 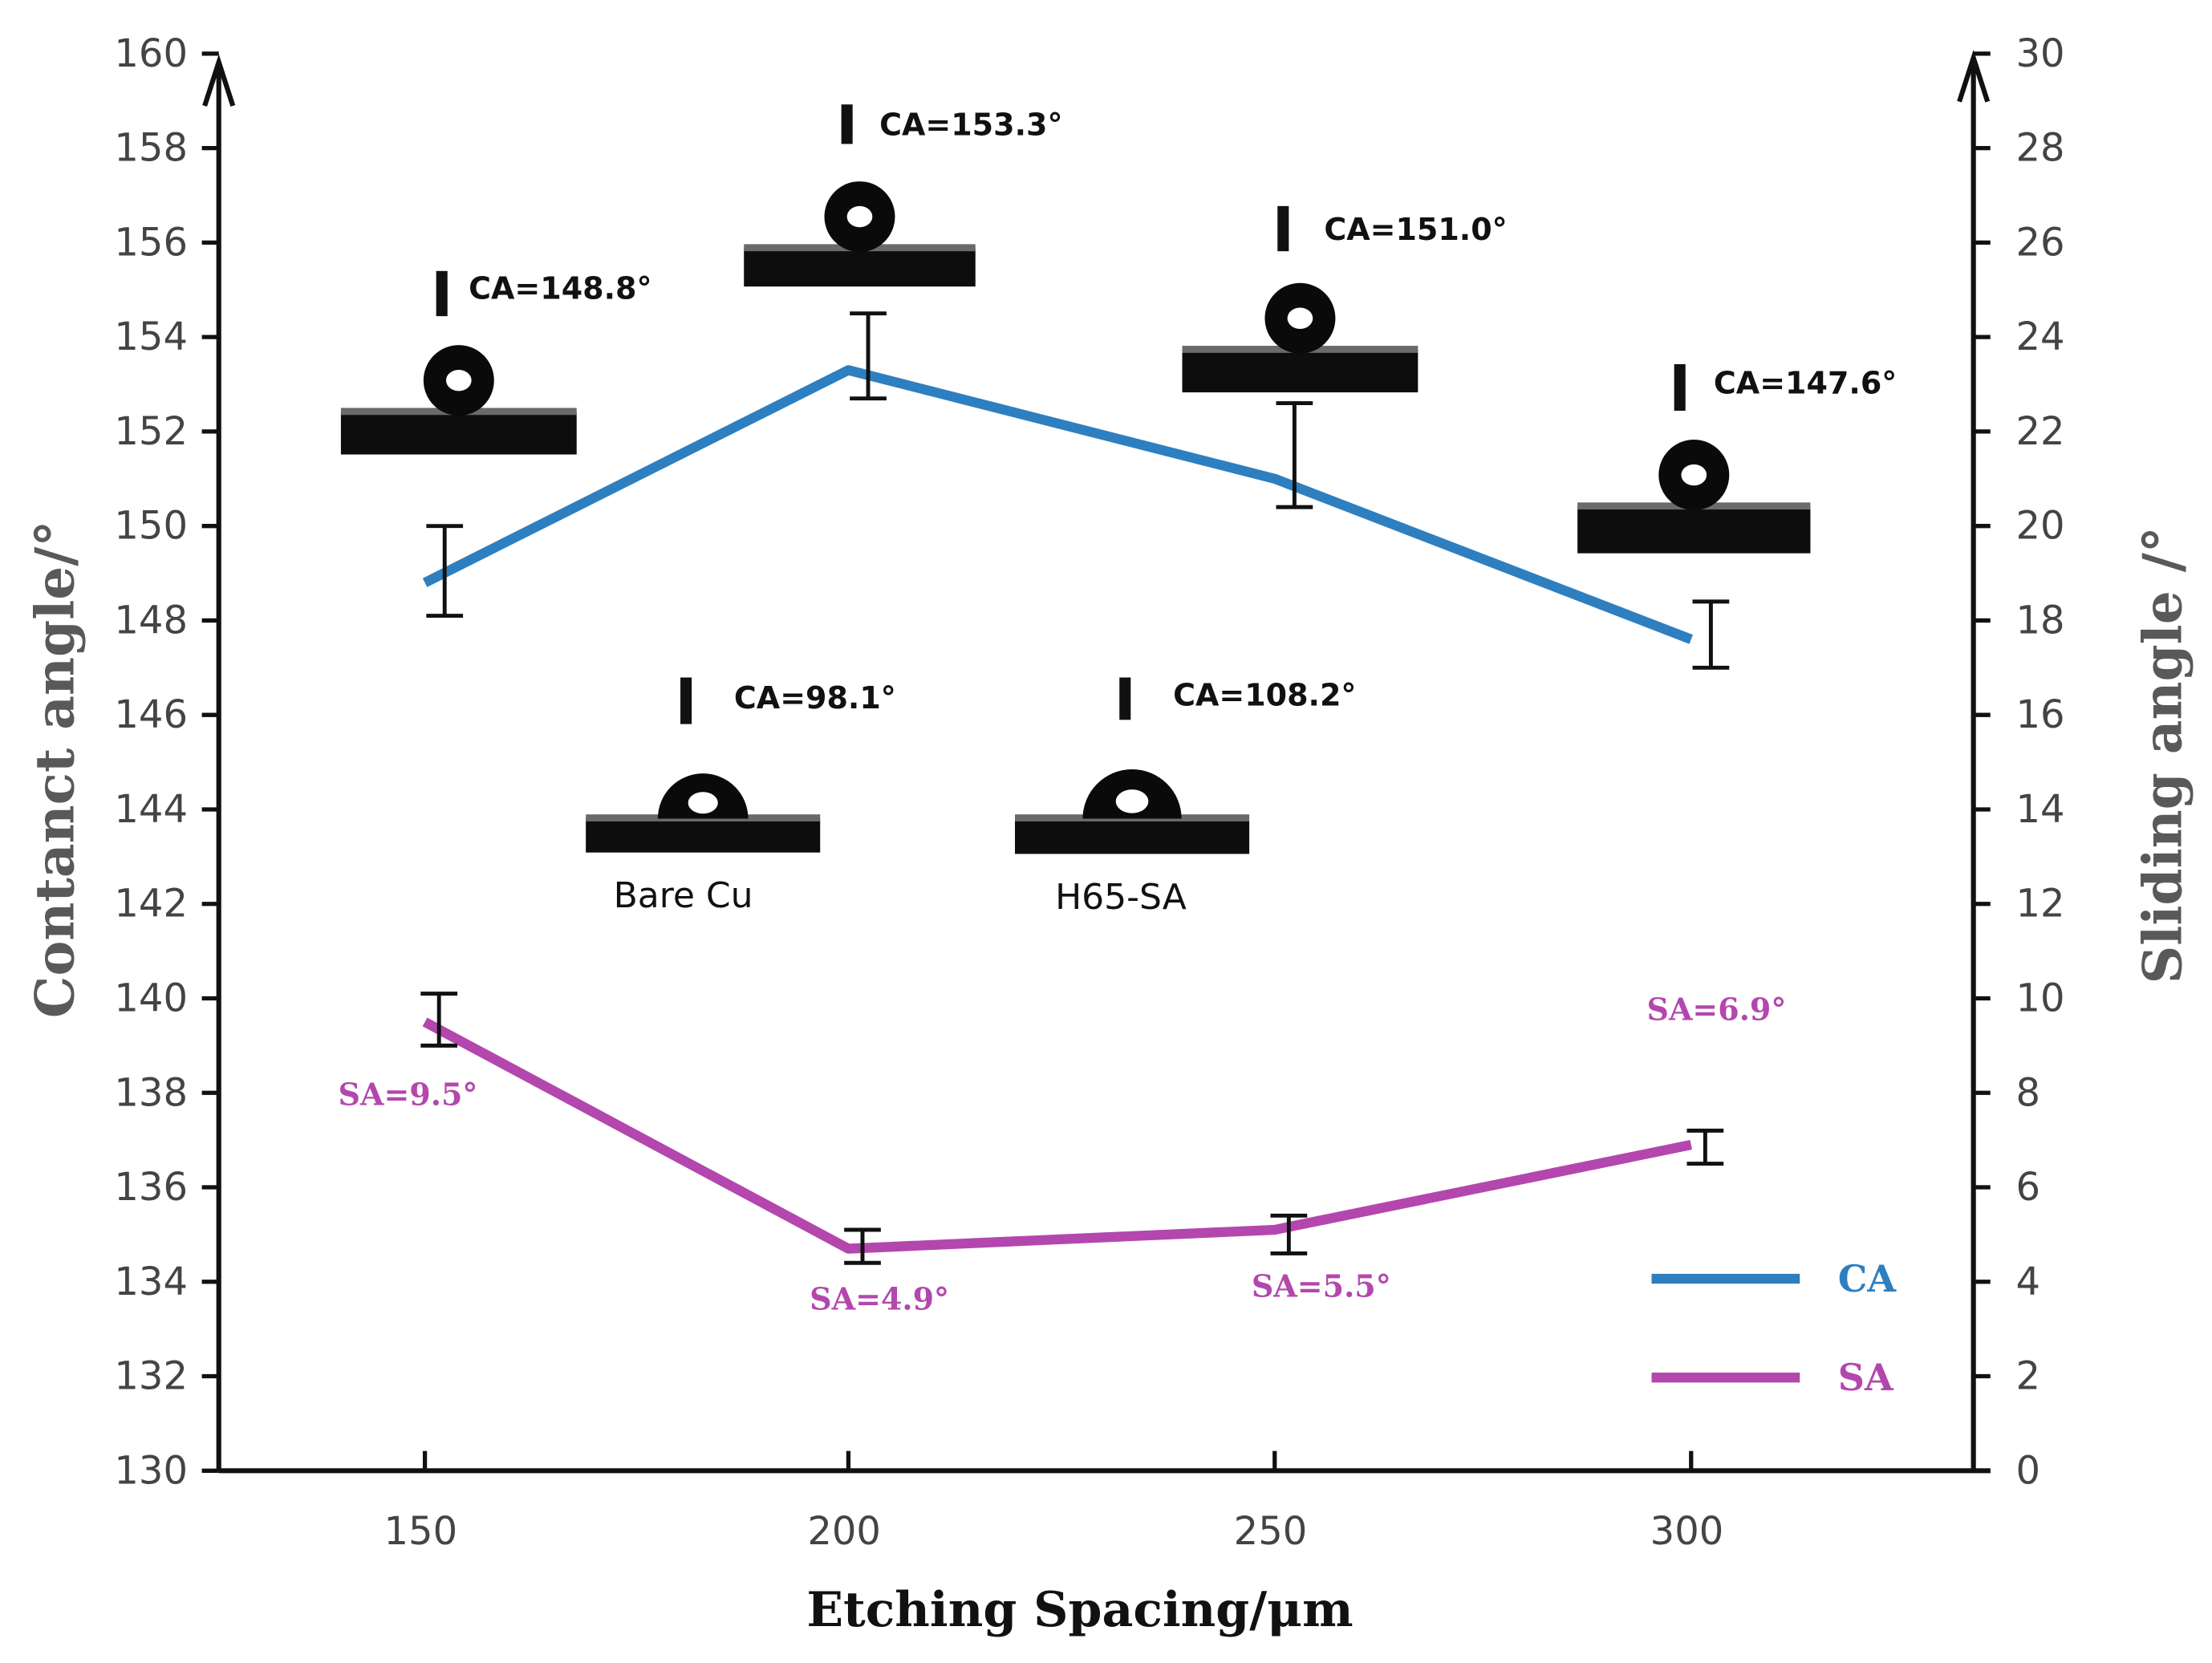 I want to click on sa-label: SA=4.9°, so click(x=879, y=1298).